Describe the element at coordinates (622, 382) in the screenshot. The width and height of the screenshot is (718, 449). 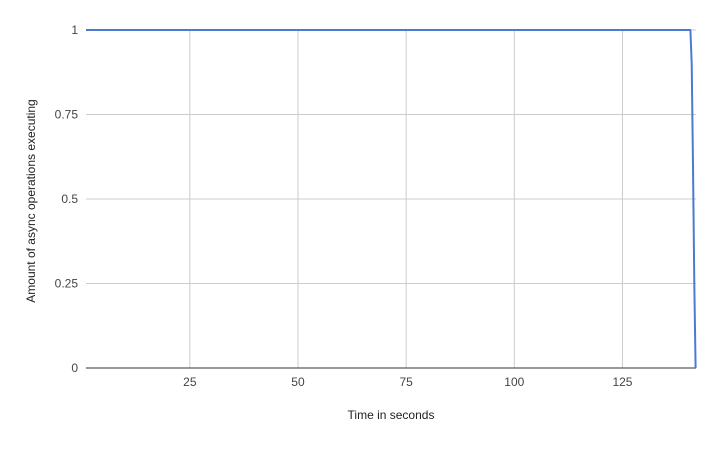
I see `x-tick-label: 125` at that location.